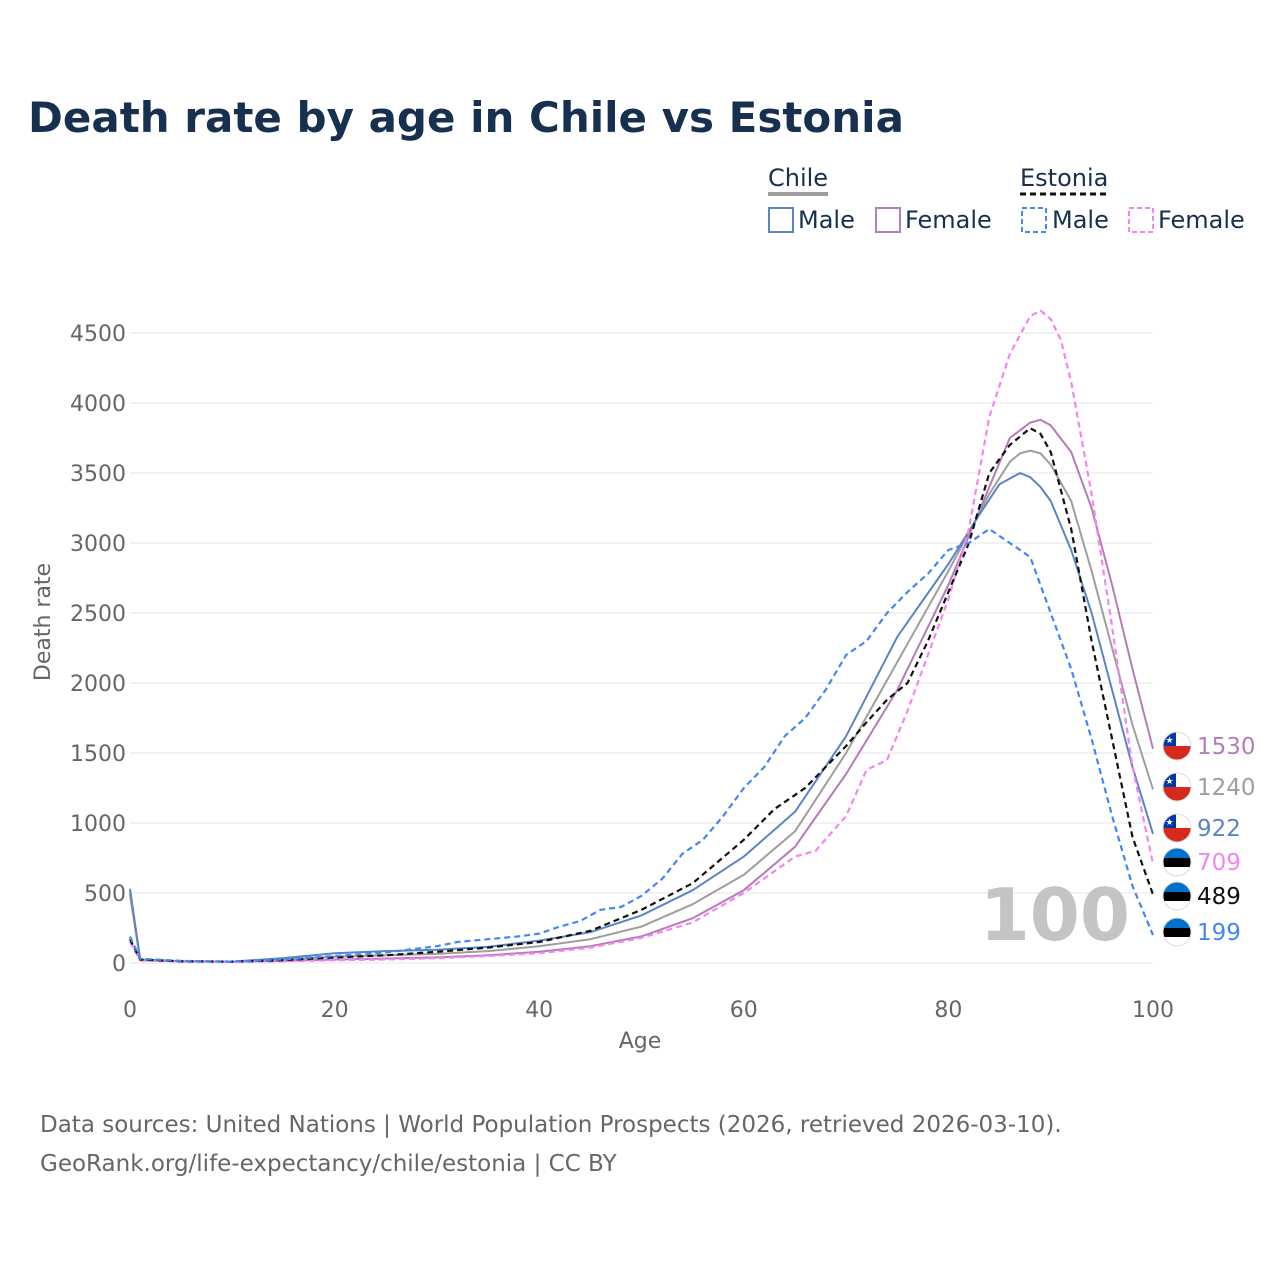  Describe the element at coordinates (781, 220) in the screenshot. I see `legend-swatch-chile-male` at that location.